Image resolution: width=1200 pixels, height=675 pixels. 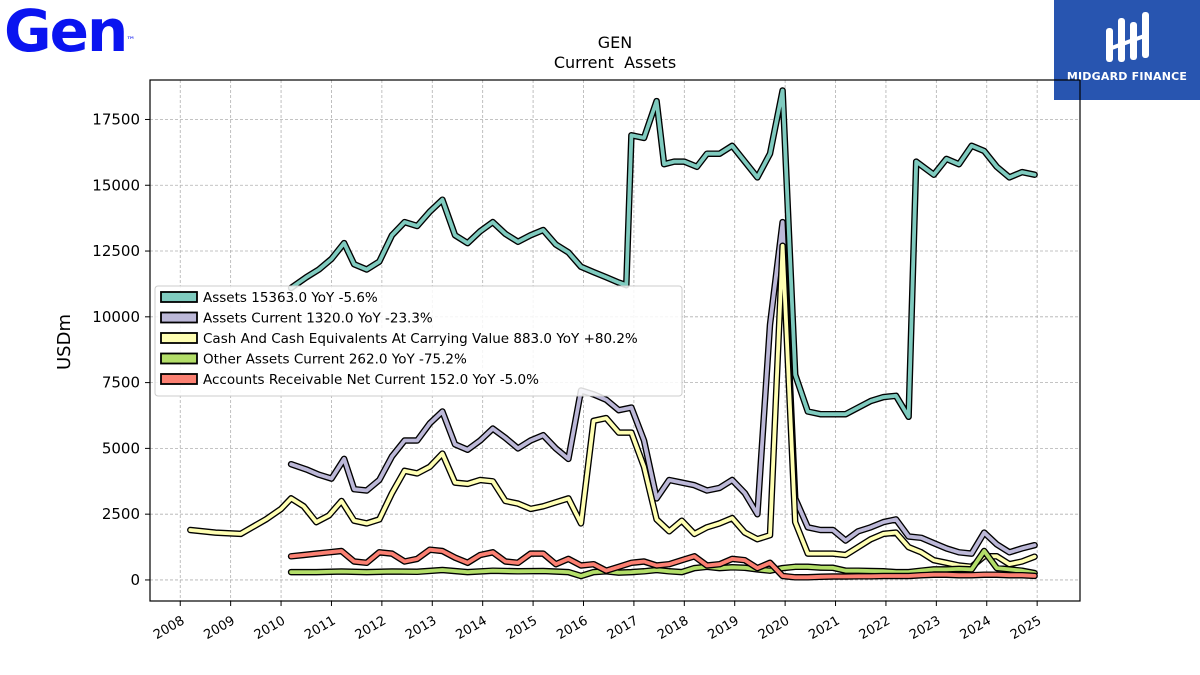 What do you see at coordinates (320, 628) in the screenshot?
I see `x-tick-label: 2011` at bounding box center [320, 628].